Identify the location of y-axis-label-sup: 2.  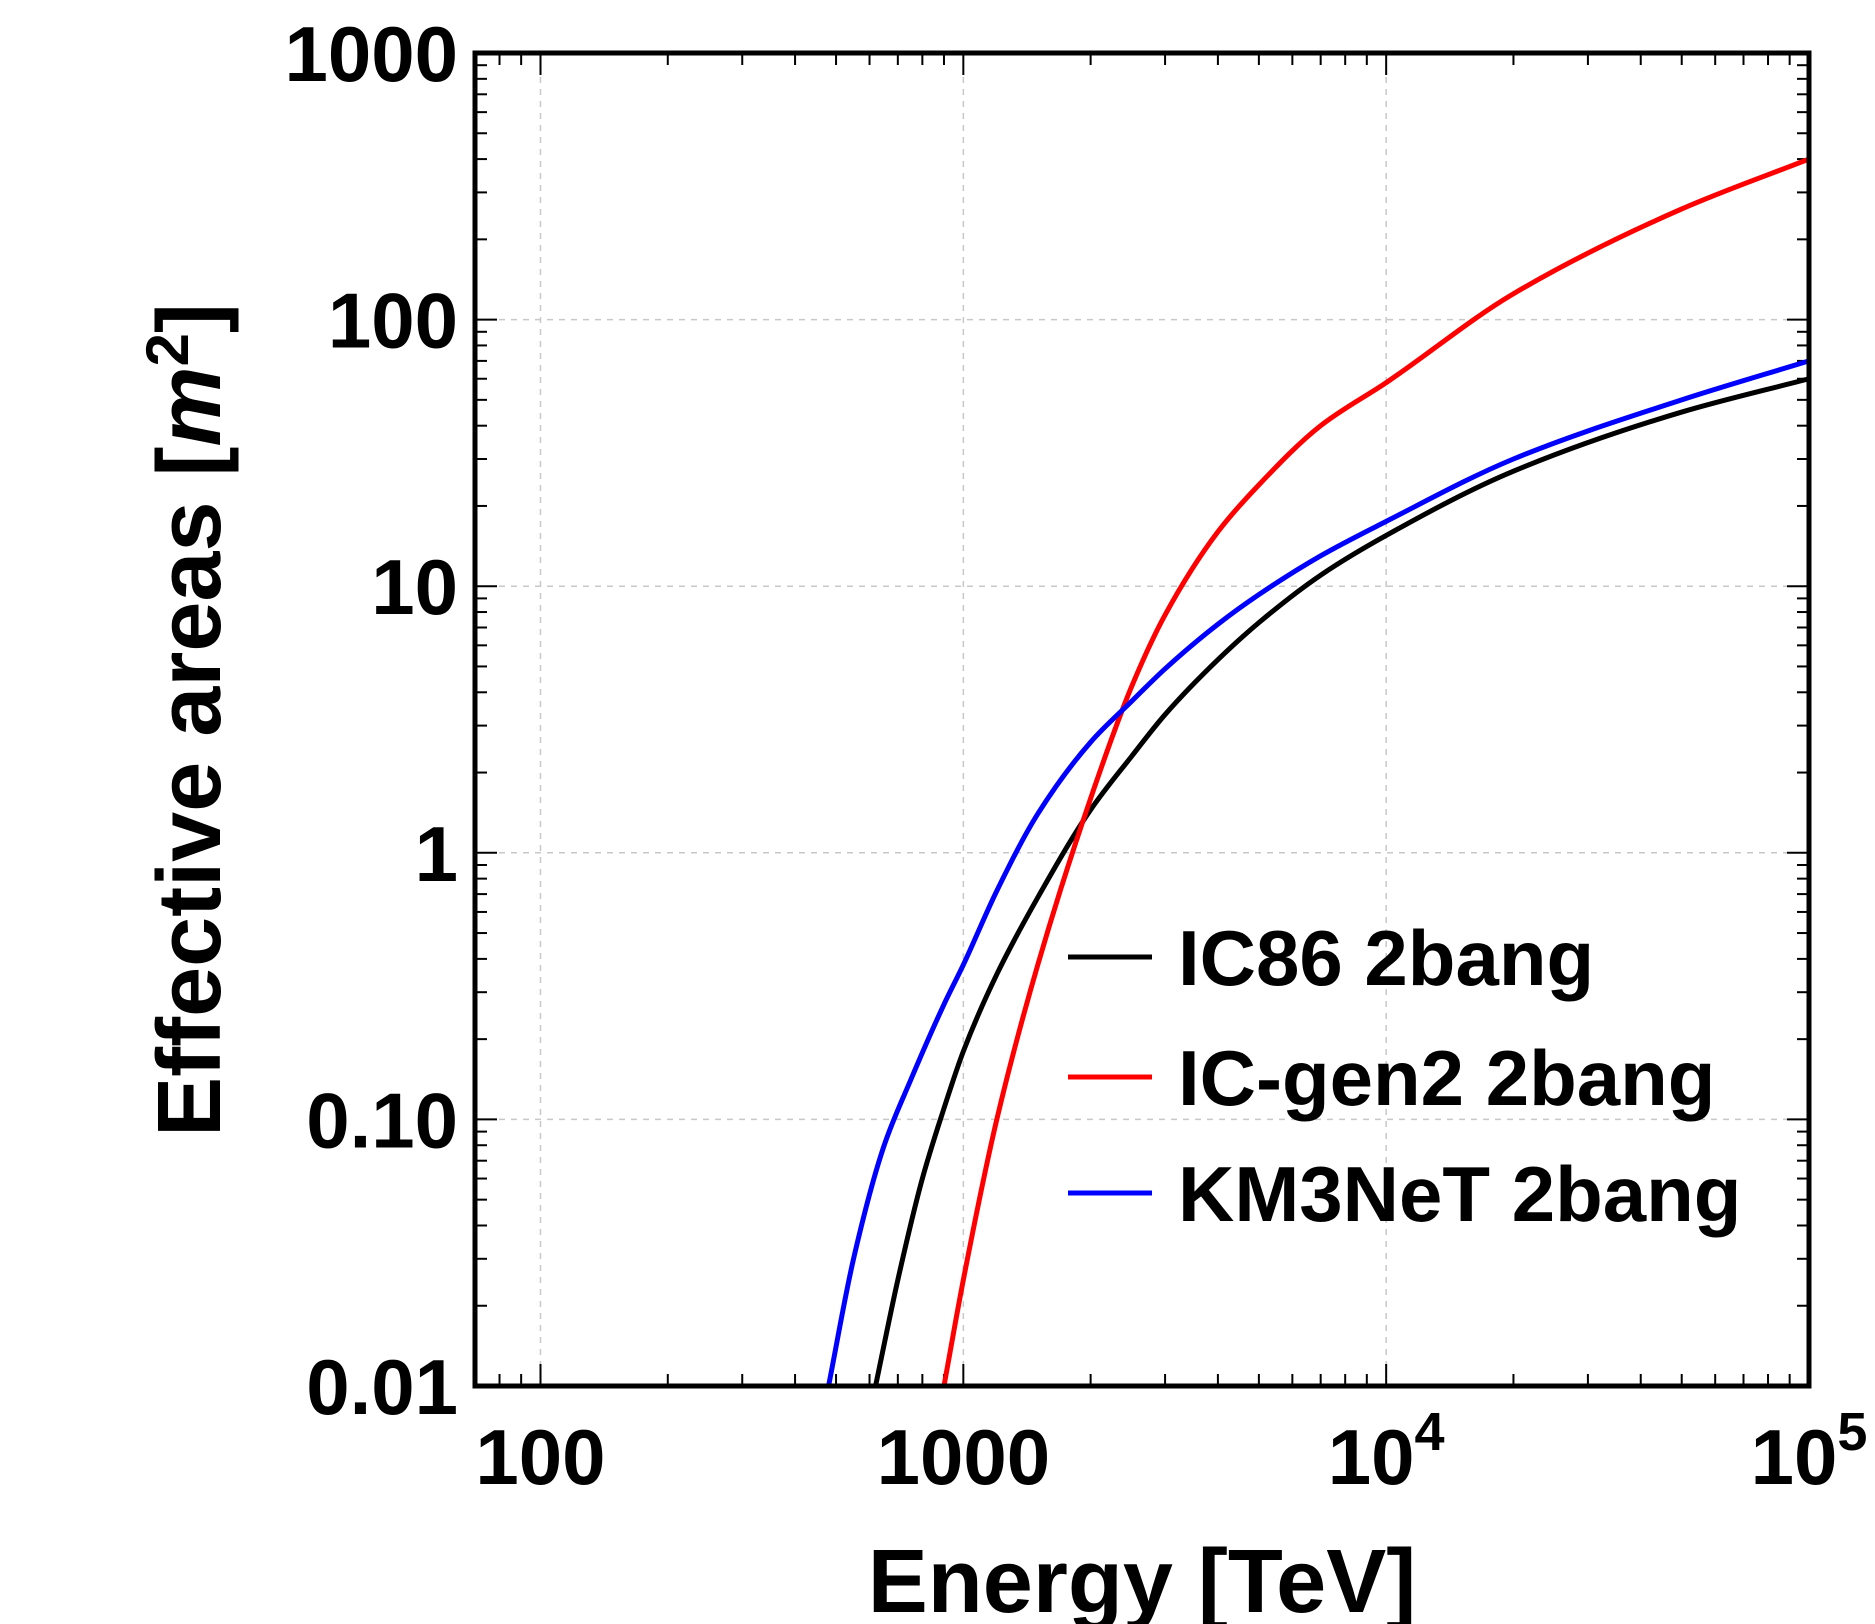
(167, 349).